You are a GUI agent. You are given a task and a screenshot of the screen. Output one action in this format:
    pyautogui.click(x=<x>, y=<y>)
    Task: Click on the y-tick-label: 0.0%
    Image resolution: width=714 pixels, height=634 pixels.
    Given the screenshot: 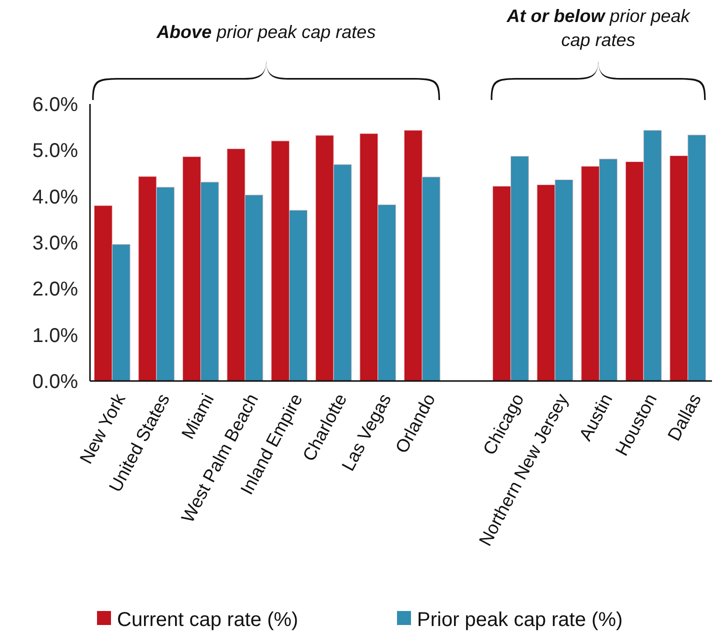 What is the action you would take?
    pyautogui.click(x=55, y=382)
    